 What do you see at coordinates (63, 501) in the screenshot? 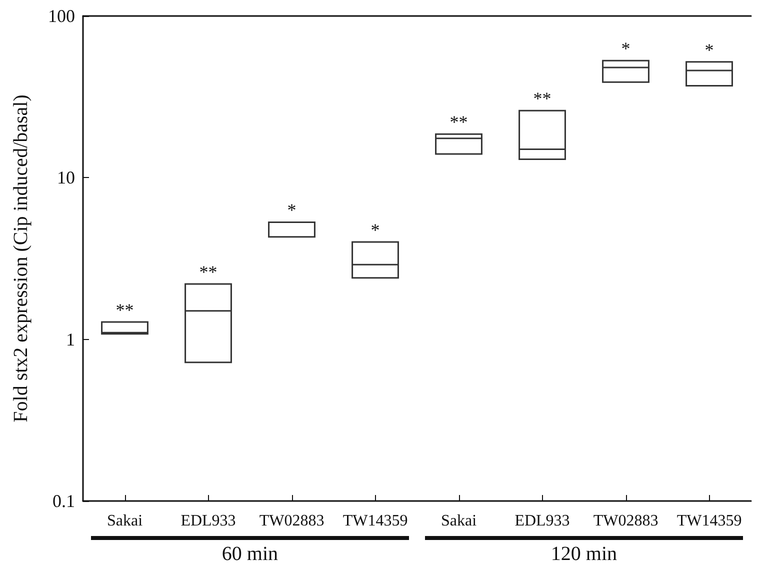
I see `y-tick-label: 0.1` at bounding box center [63, 501].